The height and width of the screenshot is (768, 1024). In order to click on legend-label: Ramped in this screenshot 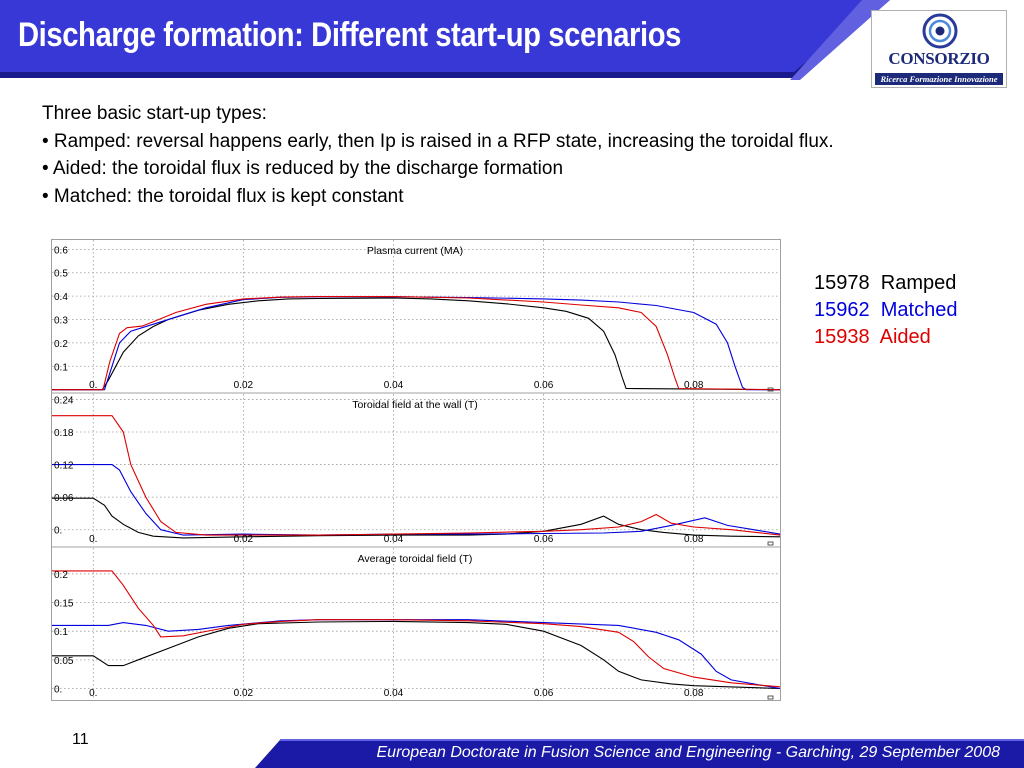, I will do `click(918, 283)`.